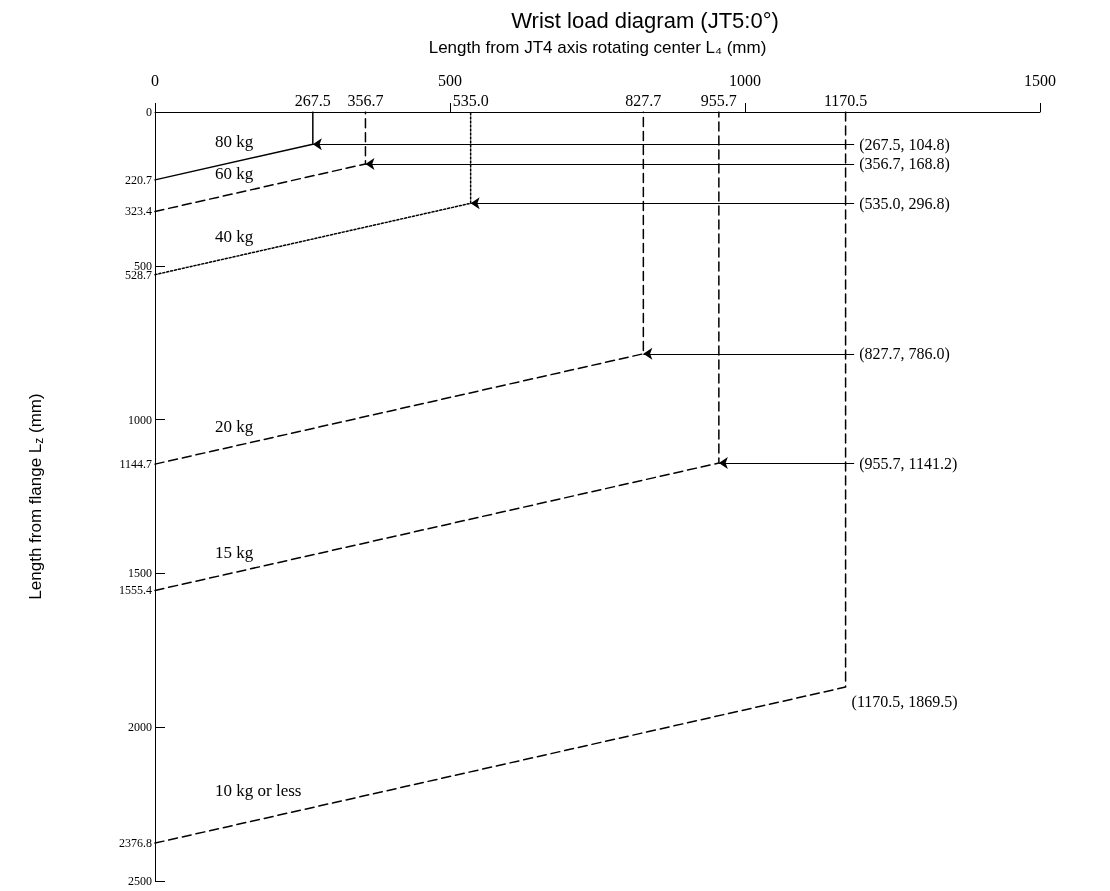  What do you see at coordinates (470, 100) in the screenshot?
I see `annotation: 535.0` at bounding box center [470, 100].